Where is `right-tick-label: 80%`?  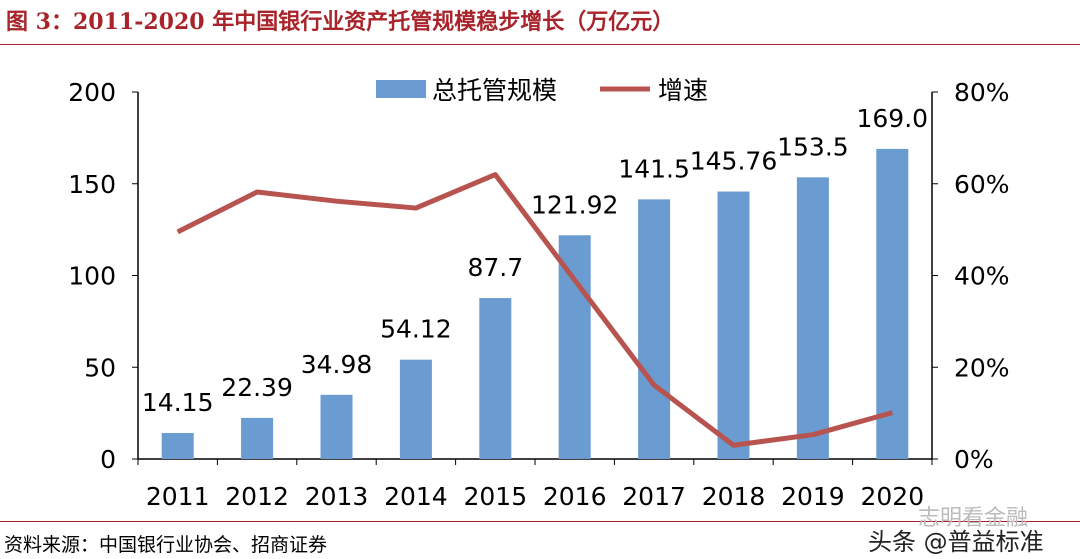 right-tick-label: 80% is located at coordinates (982, 92).